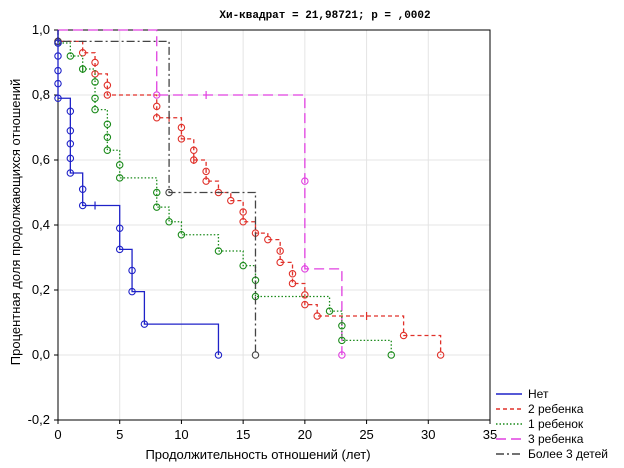  I want to click on x-tick-label: 30, so click(428, 434).